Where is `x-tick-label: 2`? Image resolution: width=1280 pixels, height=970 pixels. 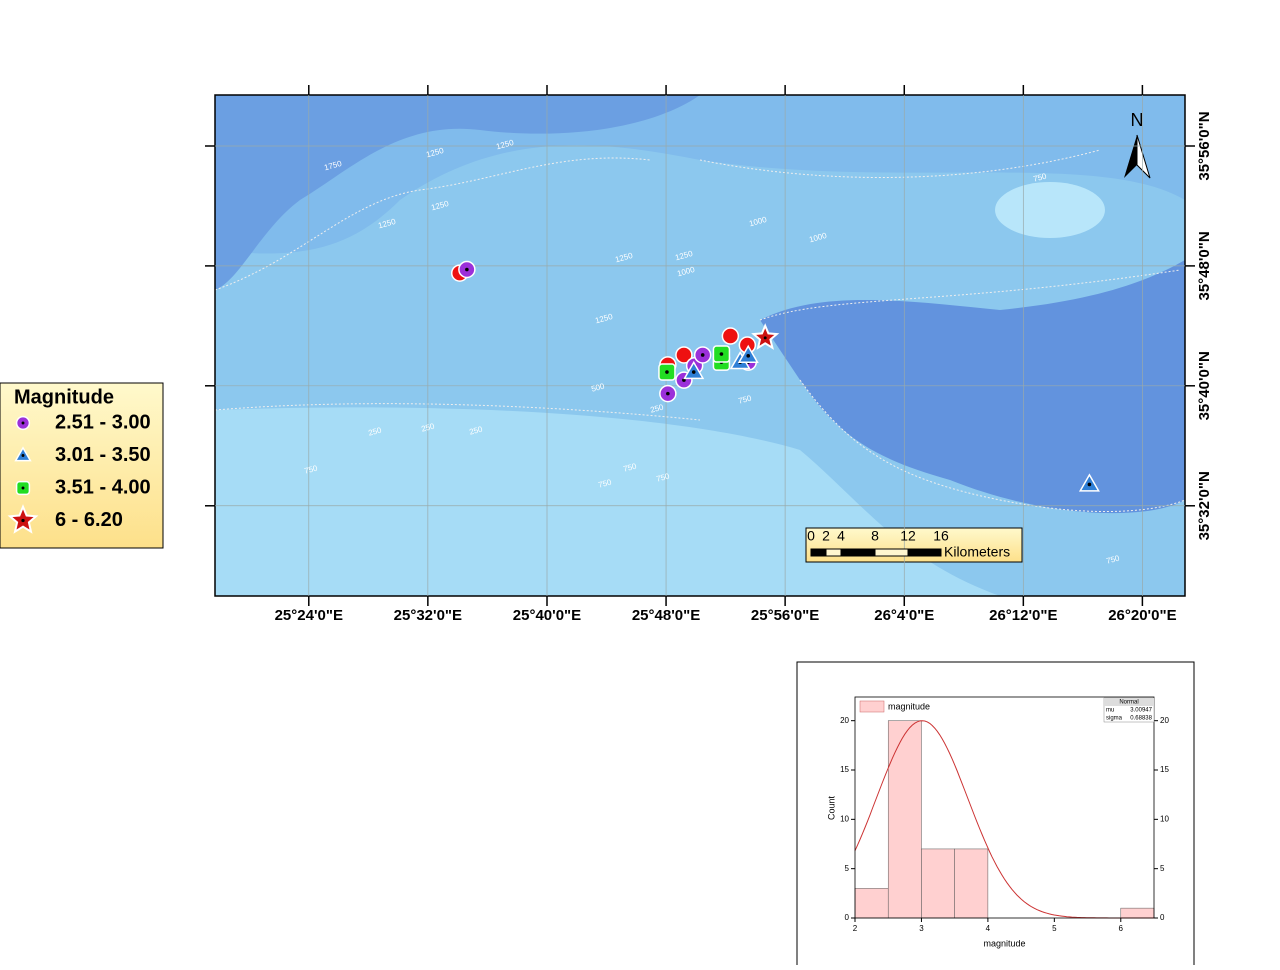 x-tick-label: 2 is located at coordinates (855, 928).